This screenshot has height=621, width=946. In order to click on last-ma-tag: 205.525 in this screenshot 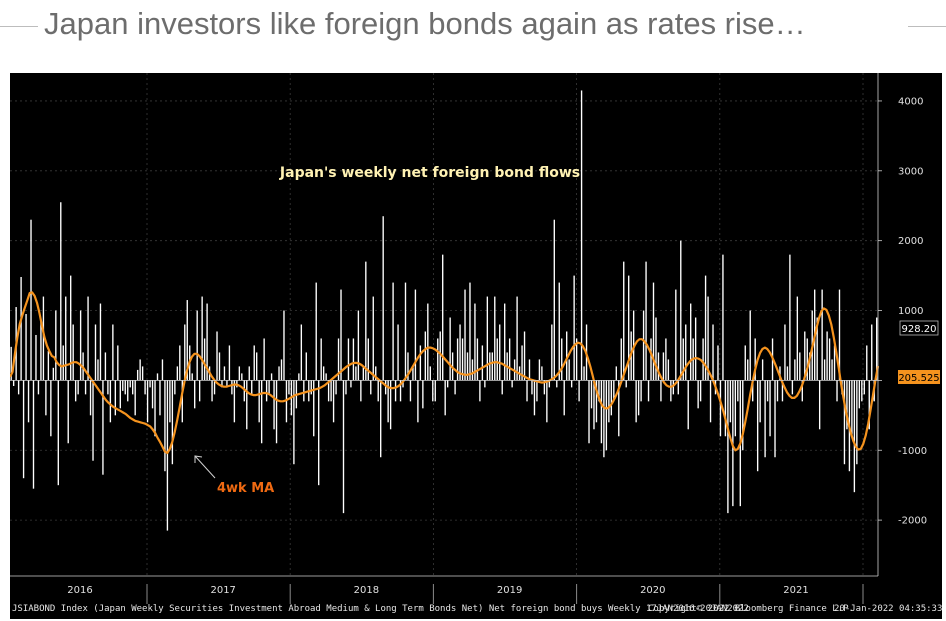, I will do `click(919, 377)`.